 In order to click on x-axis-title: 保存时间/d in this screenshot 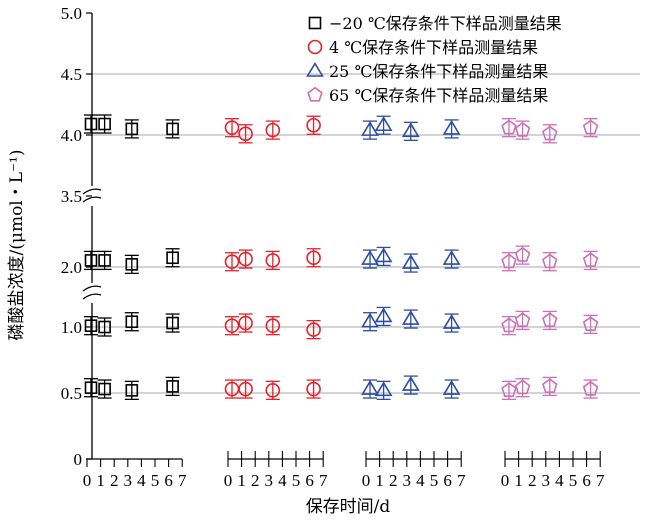, I will do `click(348, 507)`.